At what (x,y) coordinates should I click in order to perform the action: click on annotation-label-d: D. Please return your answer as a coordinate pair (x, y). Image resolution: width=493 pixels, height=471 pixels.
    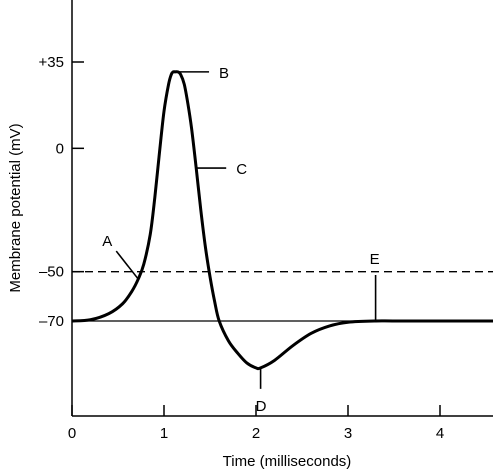
    Looking at the image, I should click on (261, 406).